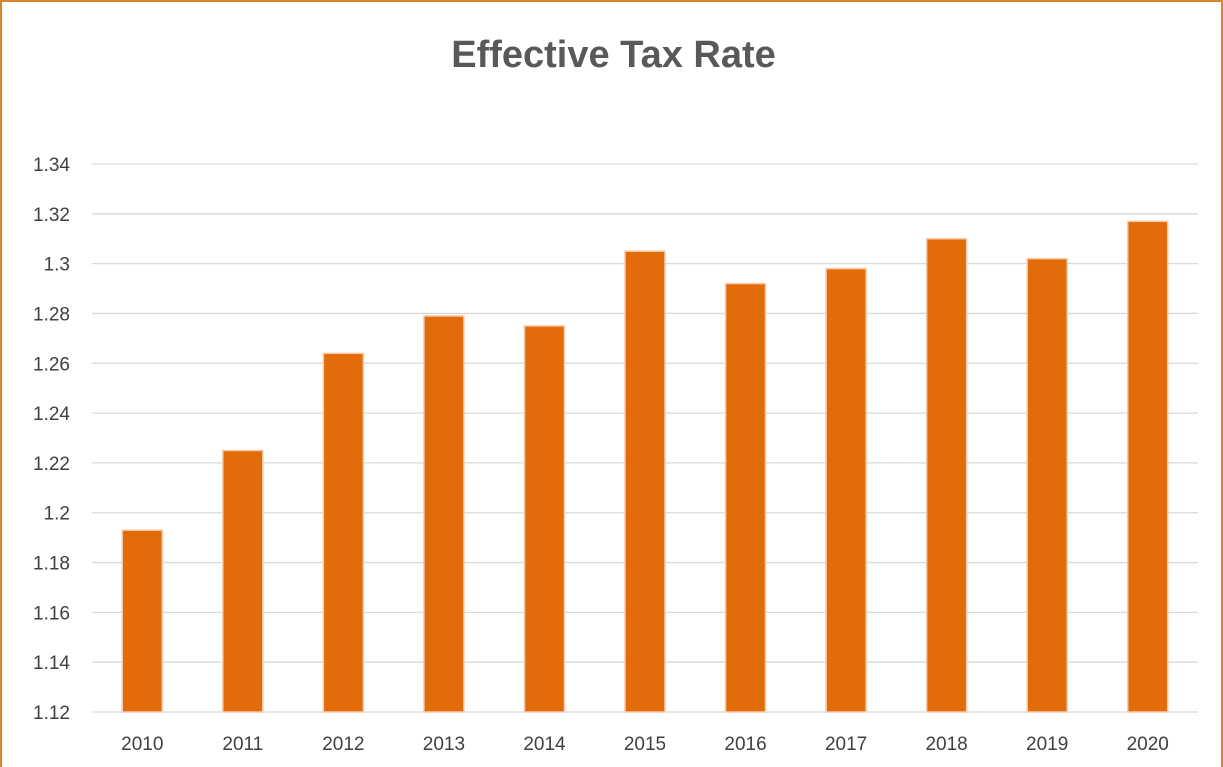 The image size is (1223, 767). What do you see at coordinates (343, 744) in the screenshot?
I see `x-tick-label: 2012` at bounding box center [343, 744].